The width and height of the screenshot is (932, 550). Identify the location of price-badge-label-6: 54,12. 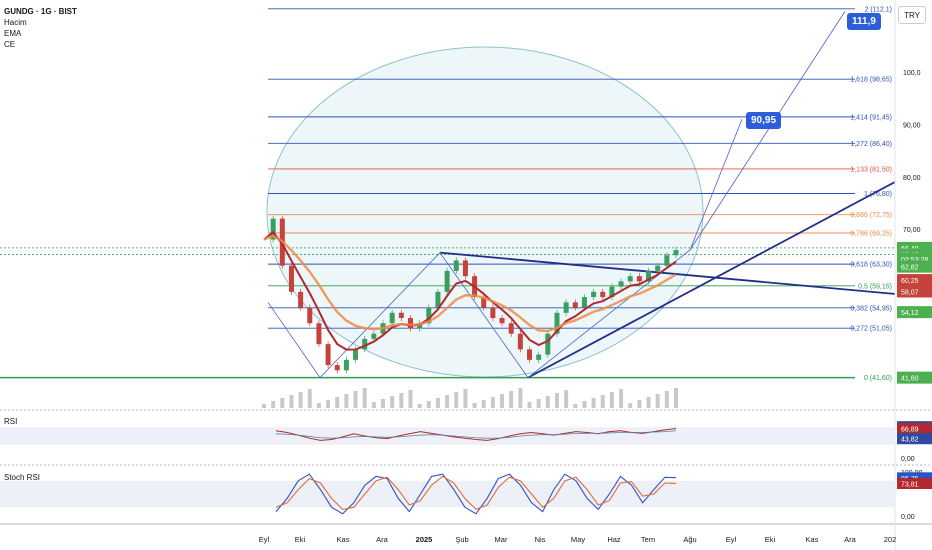
(910, 313).